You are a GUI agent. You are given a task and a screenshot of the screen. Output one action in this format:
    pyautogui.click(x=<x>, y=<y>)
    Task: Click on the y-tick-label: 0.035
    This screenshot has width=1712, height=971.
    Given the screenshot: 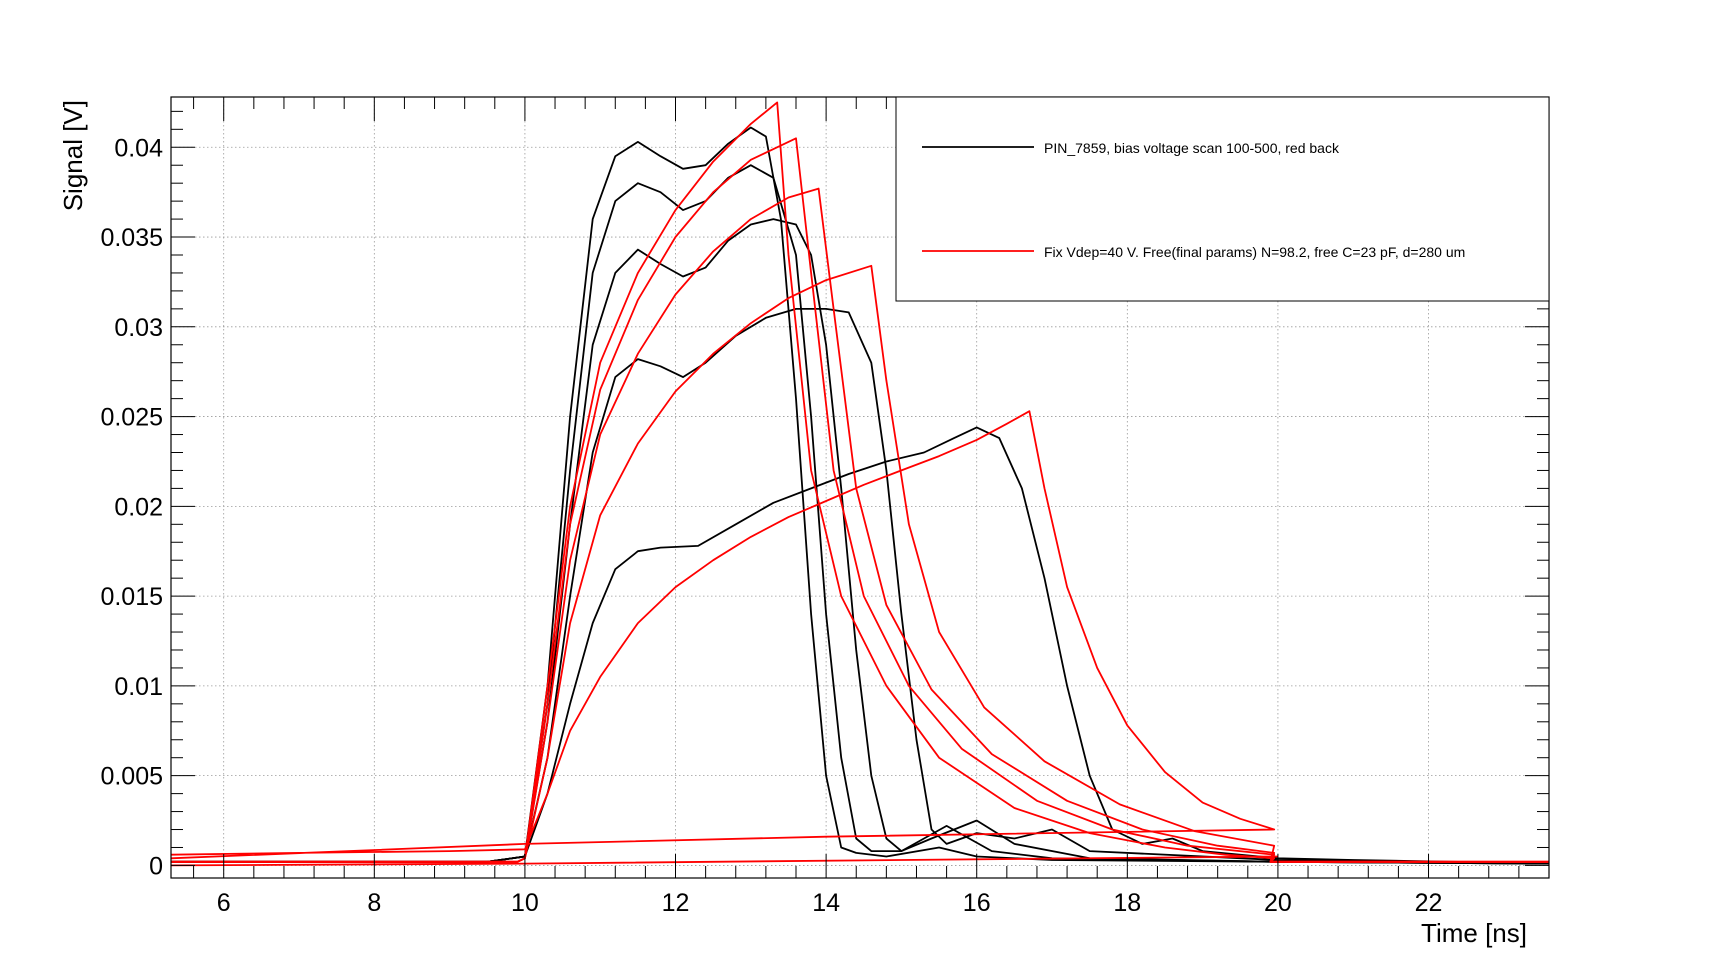 What is the action you would take?
    pyautogui.click(x=131, y=238)
    